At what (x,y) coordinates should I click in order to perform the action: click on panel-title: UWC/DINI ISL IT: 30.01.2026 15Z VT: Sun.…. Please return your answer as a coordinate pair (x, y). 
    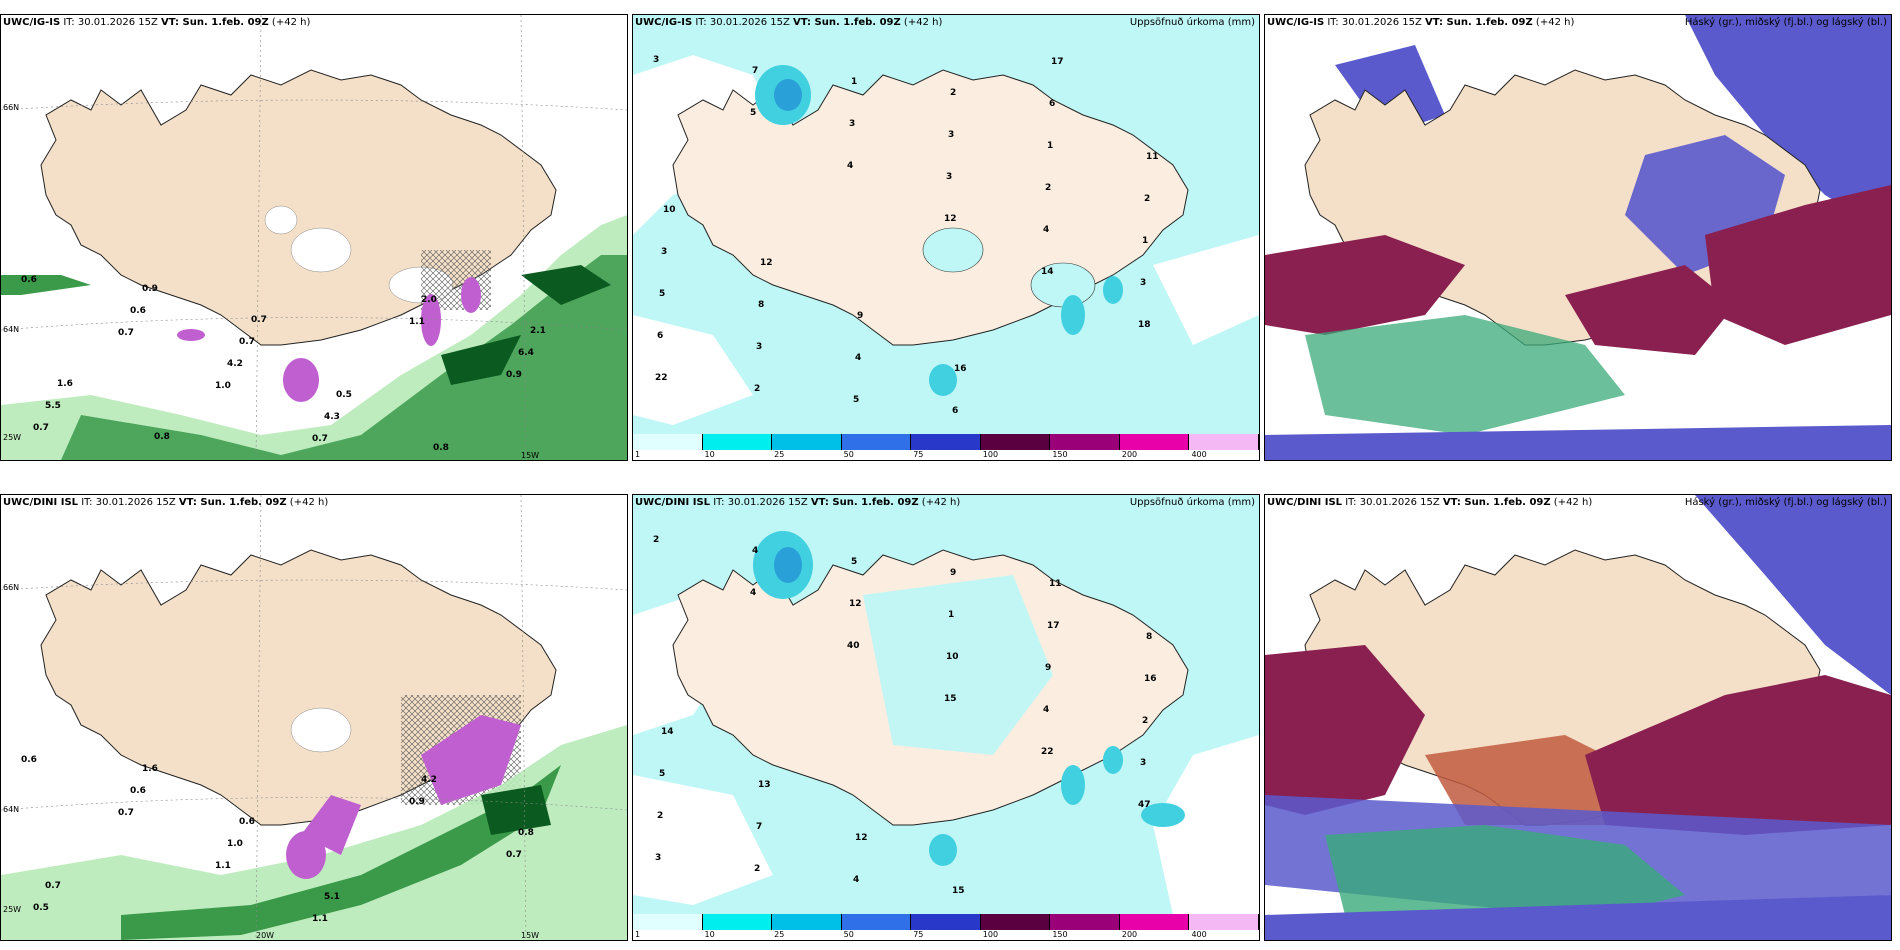
    Looking at the image, I should click on (1430, 502).